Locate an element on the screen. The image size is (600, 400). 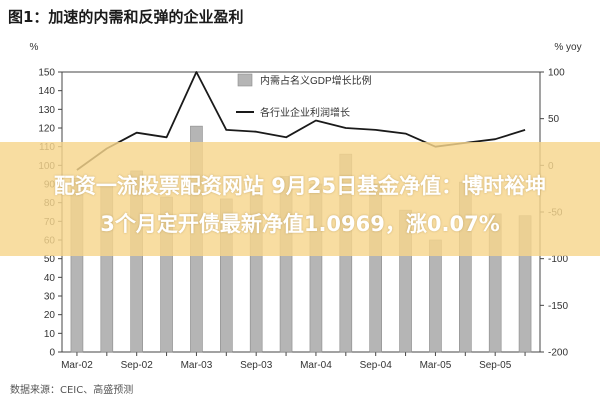
x-axis-tick-label: Sep-05 is located at coordinates (495, 365).